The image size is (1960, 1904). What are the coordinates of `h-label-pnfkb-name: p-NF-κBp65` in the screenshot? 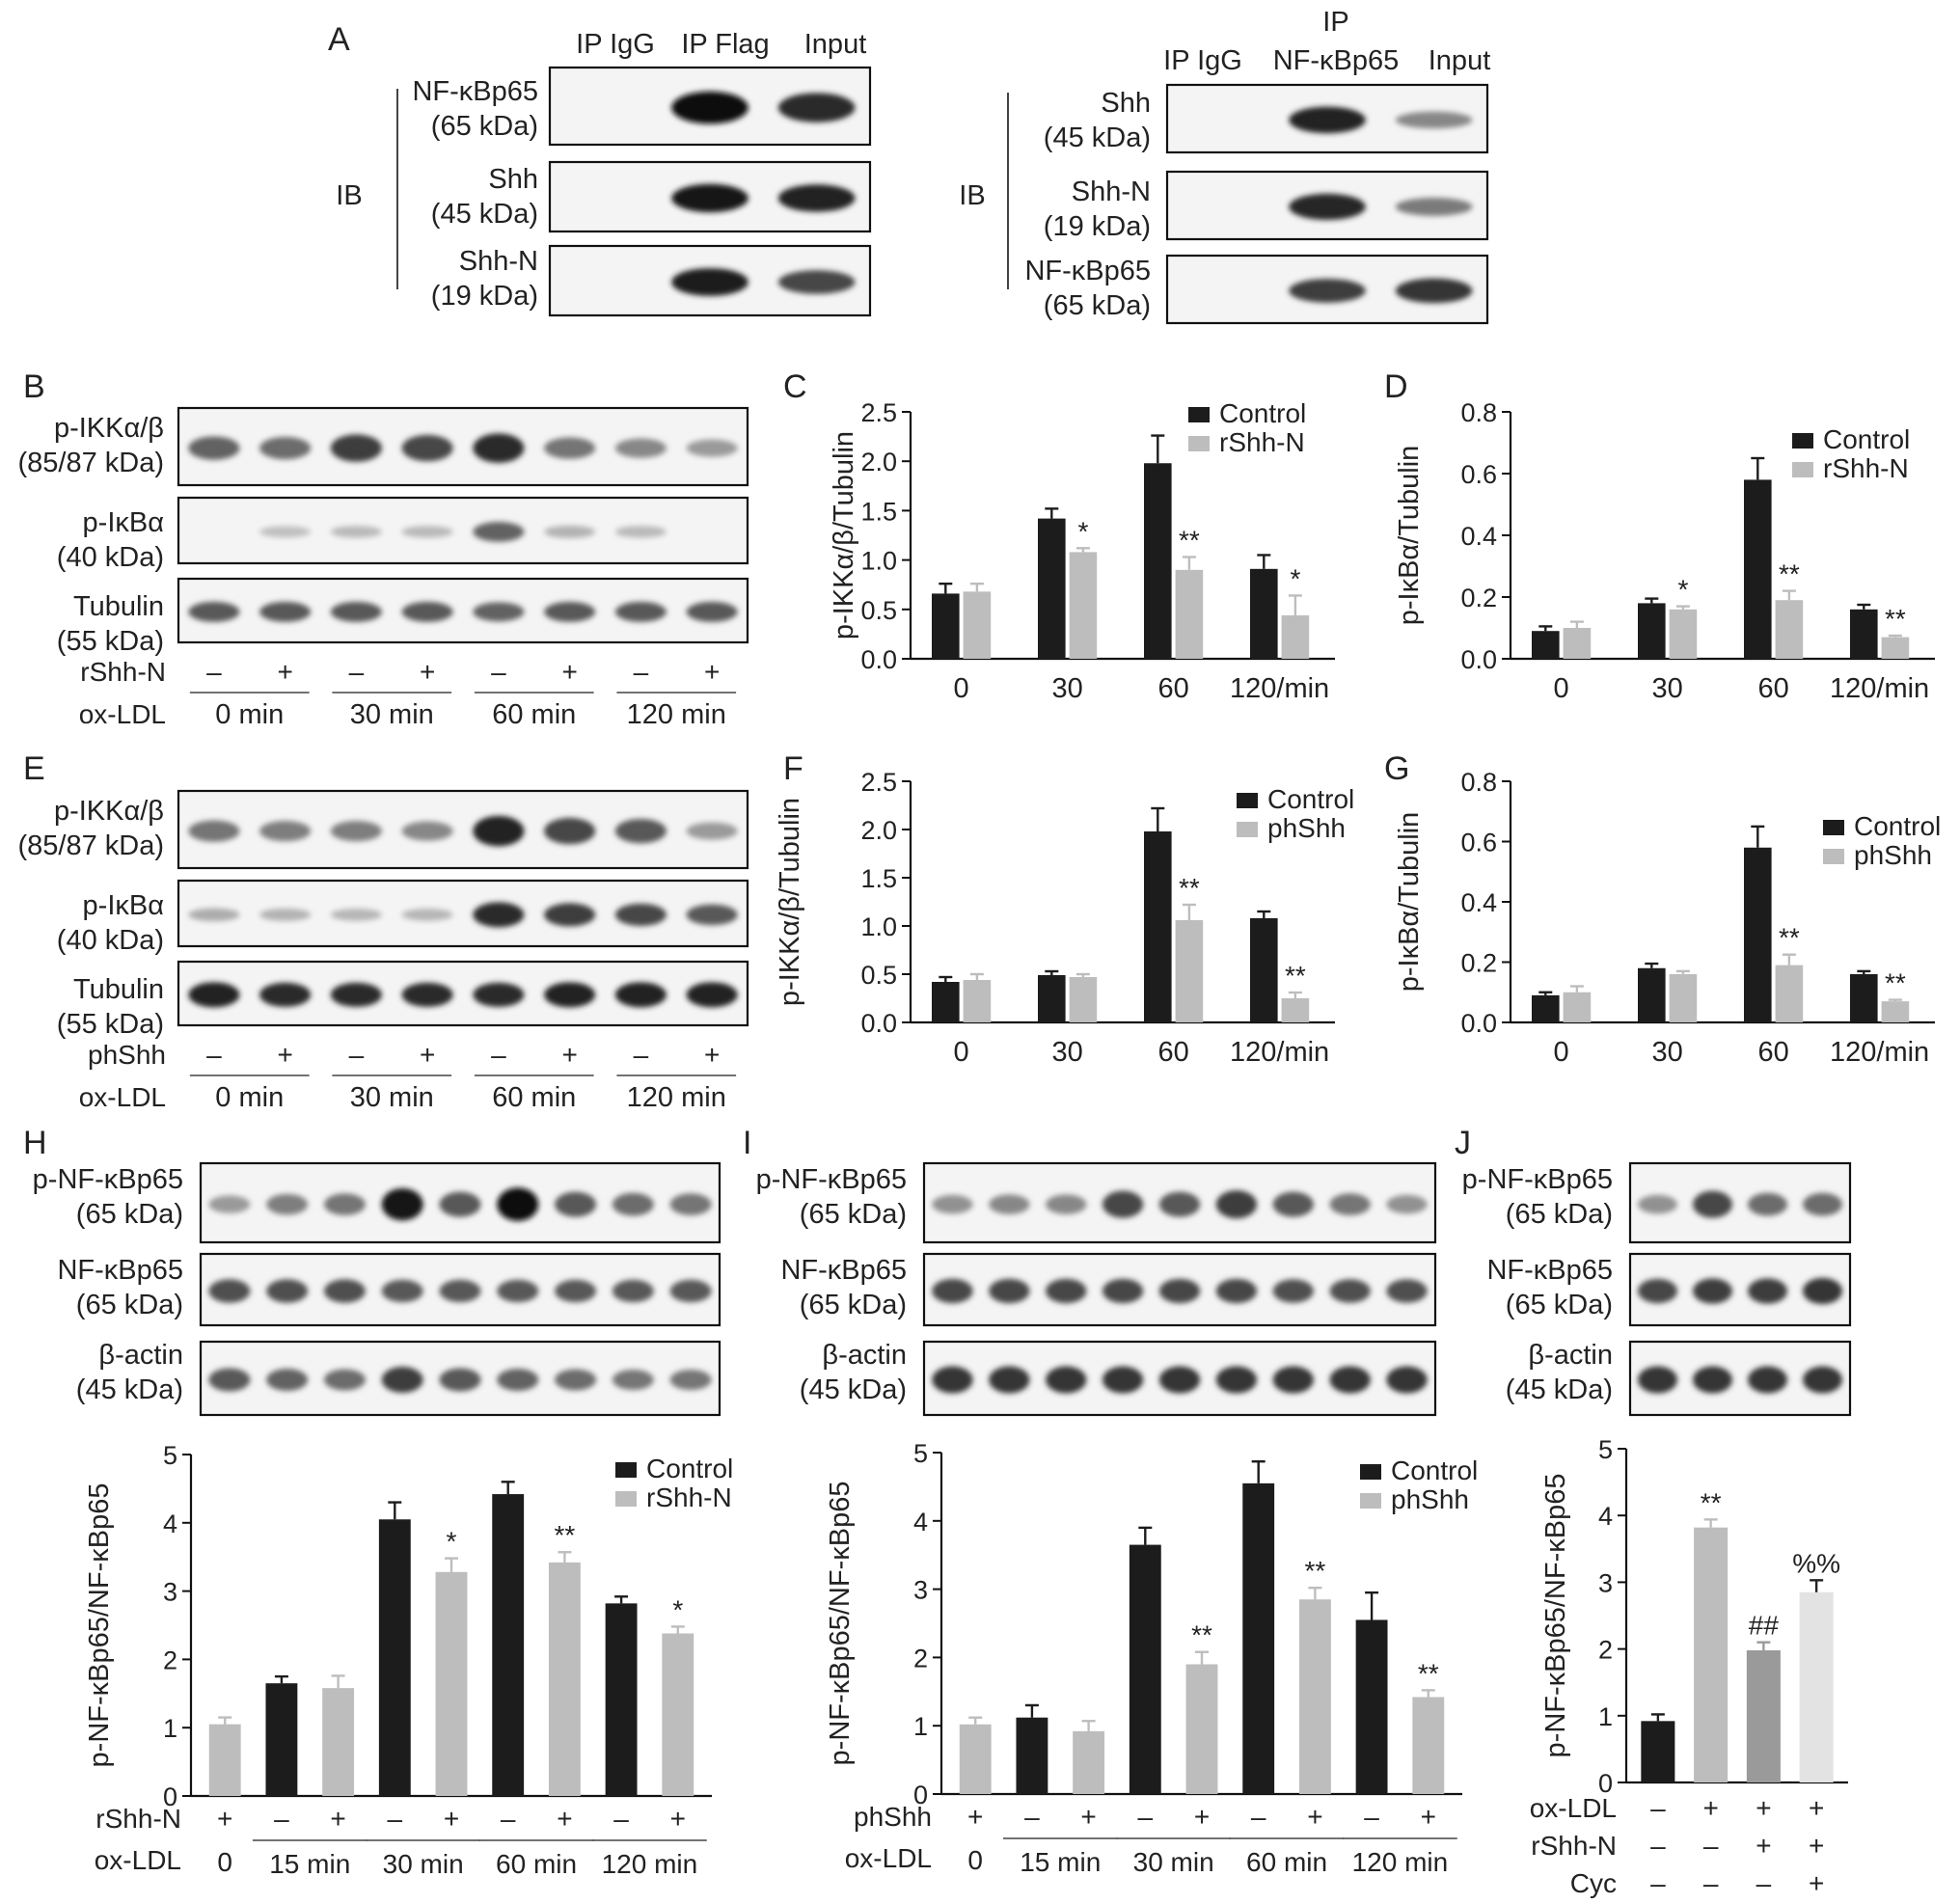 It's located at (108, 1179).